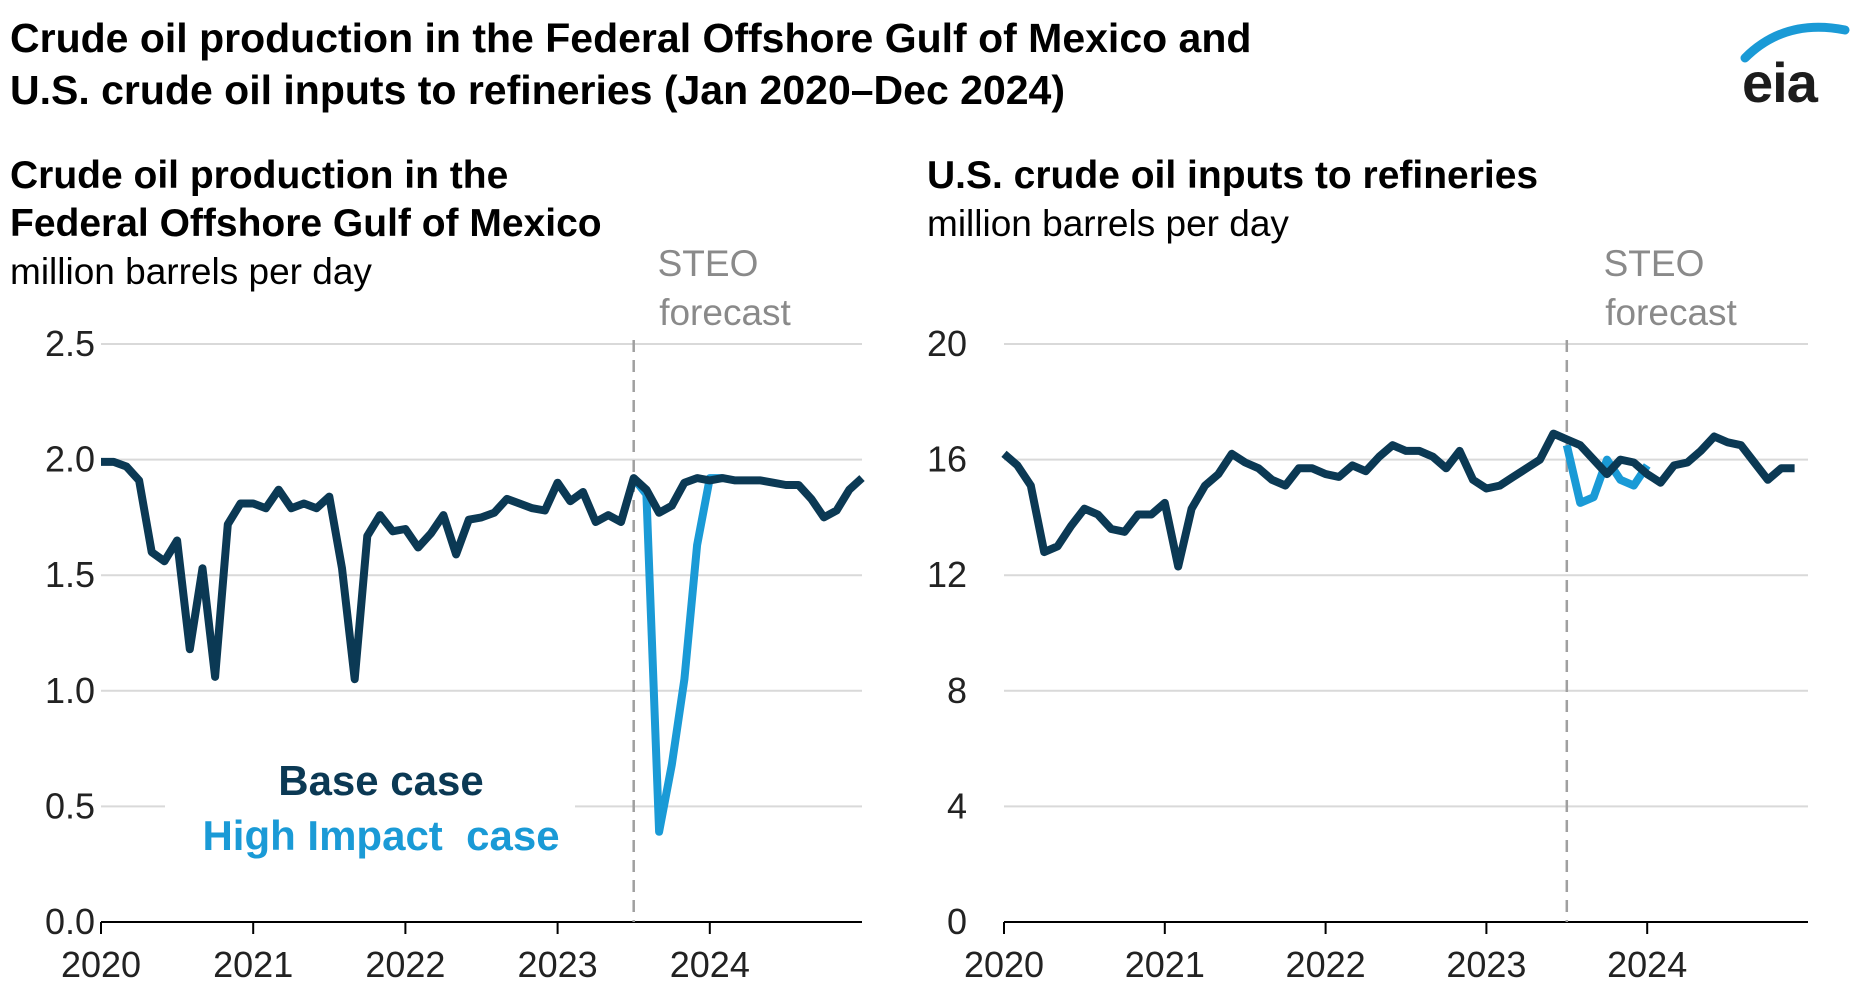  What do you see at coordinates (957, 690) in the screenshot?
I see `right-y-tick-label: 8` at bounding box center [957, 690].